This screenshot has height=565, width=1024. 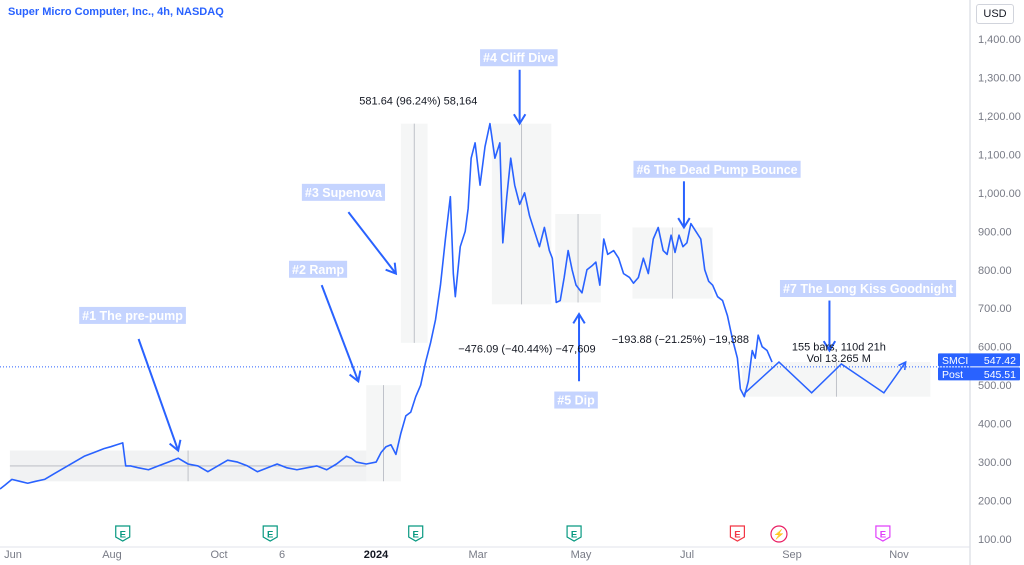 I want to click on event-marker-label: ⚡, so click(x=779, y=535).